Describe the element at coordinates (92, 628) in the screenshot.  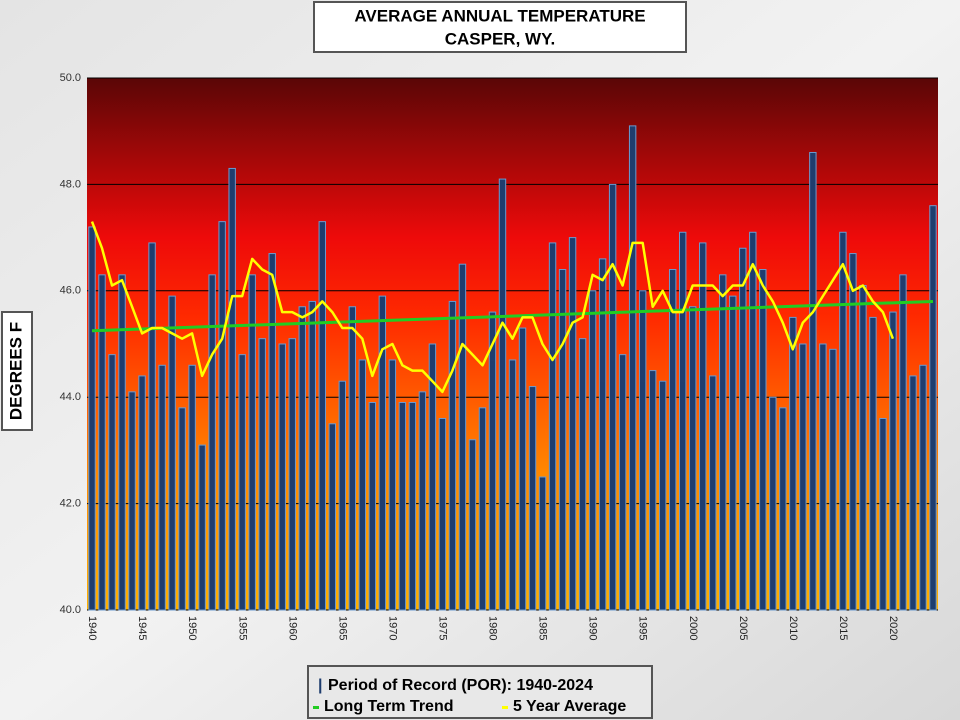
I see `x-tick-label: 1940` at that location.